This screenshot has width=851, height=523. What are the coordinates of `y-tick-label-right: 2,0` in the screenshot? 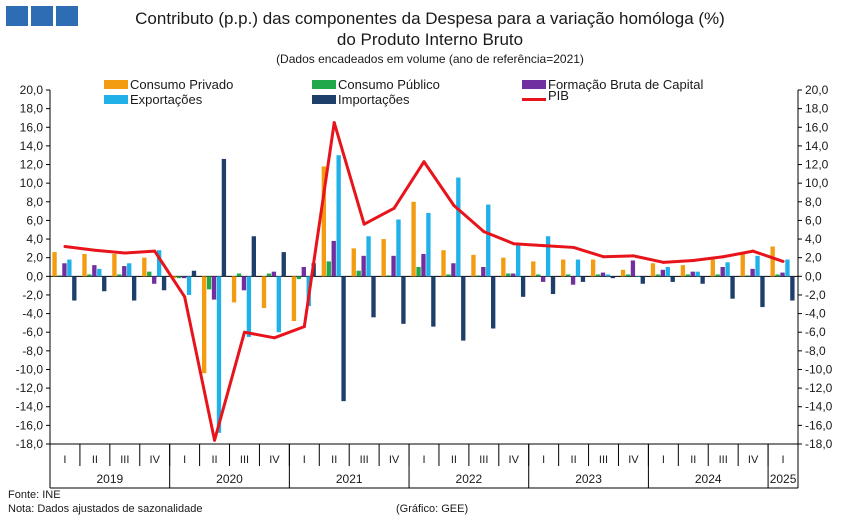 It's located at (813, 258).